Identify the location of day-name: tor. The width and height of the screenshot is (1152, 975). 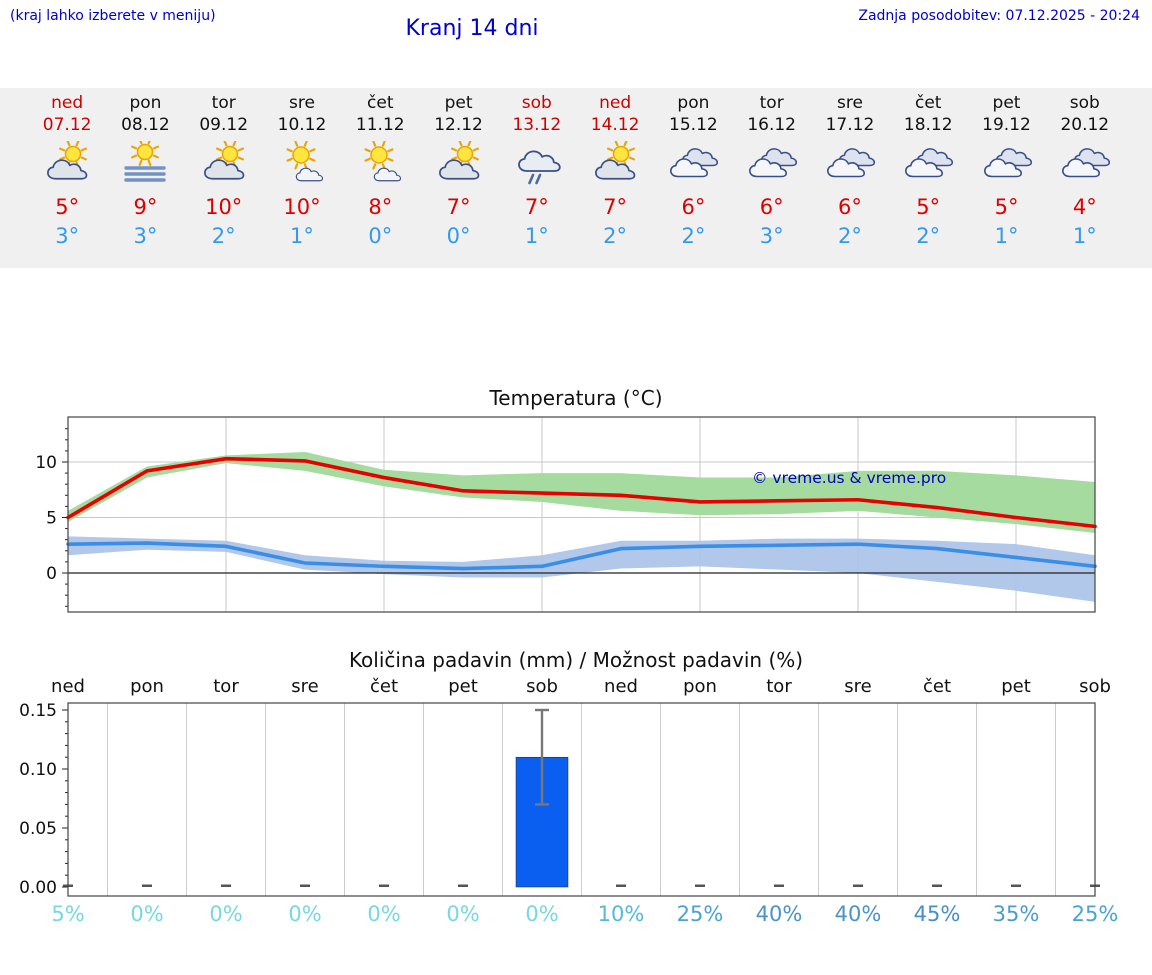
(771, 103).